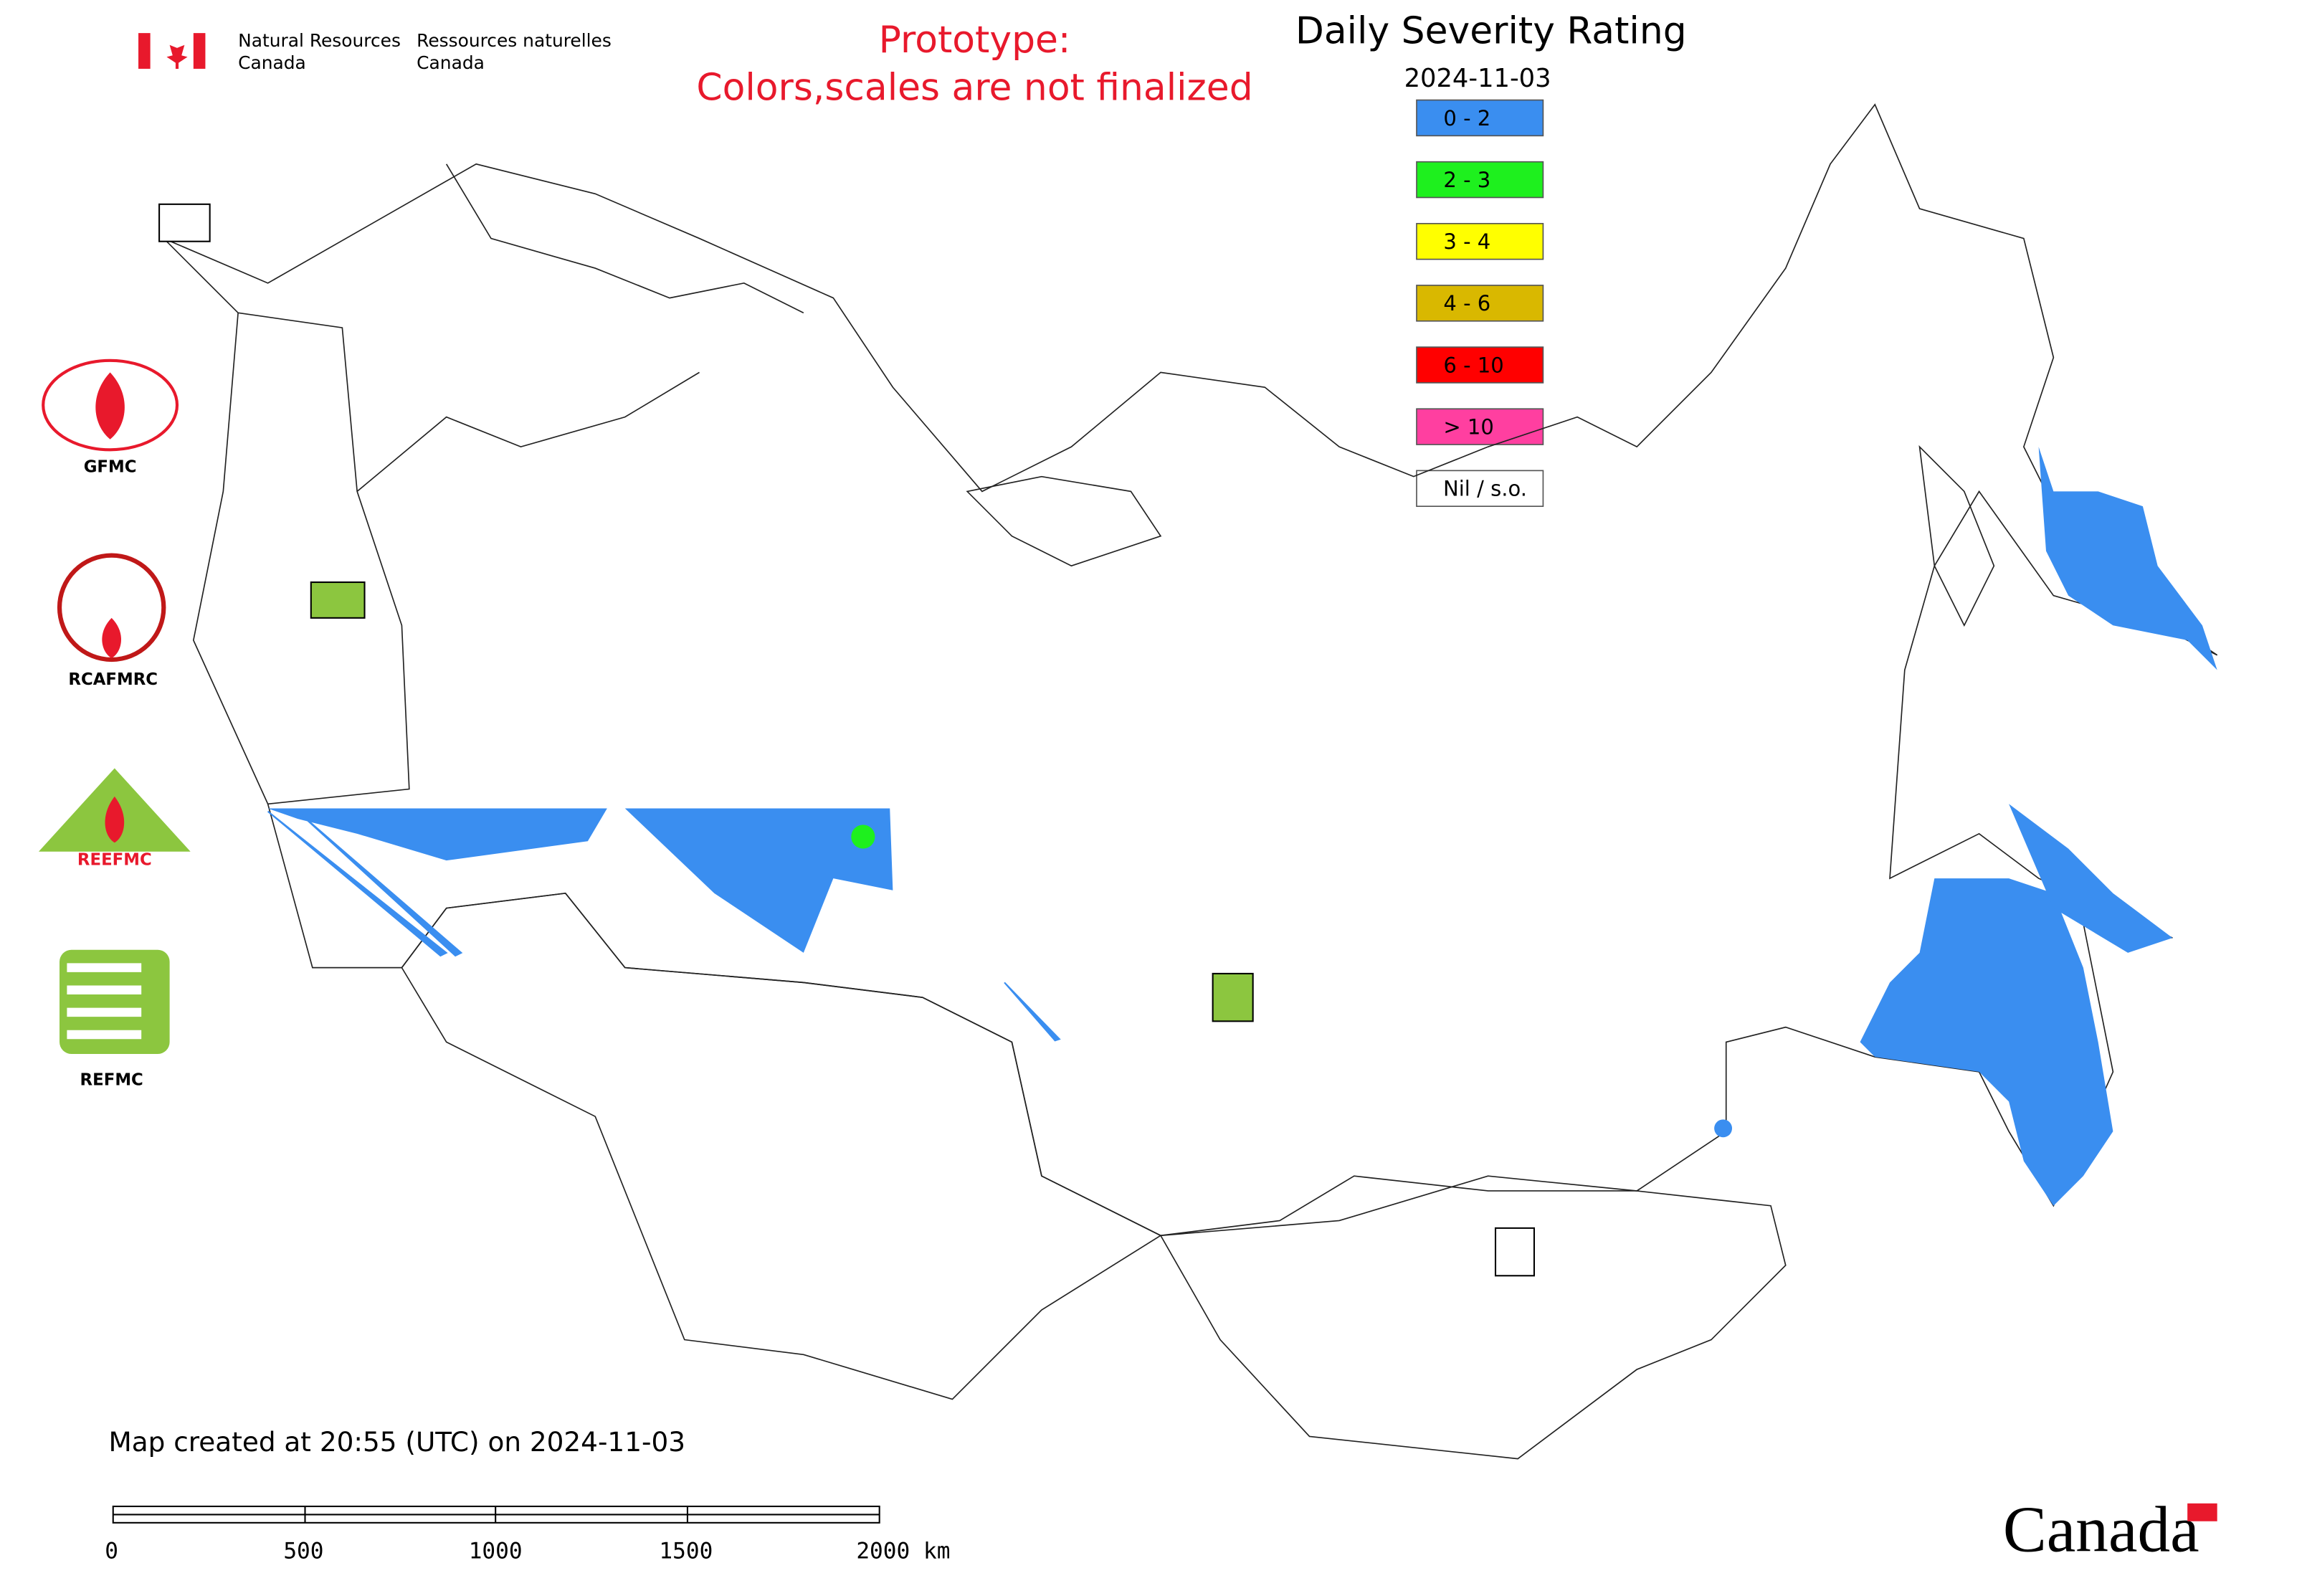 This screenshot has height=1596, width=2302. What do you see at coordinates (303, 1551) in the screenshot?
I see `scale-label: 500` at bounding box center [303, 1551].